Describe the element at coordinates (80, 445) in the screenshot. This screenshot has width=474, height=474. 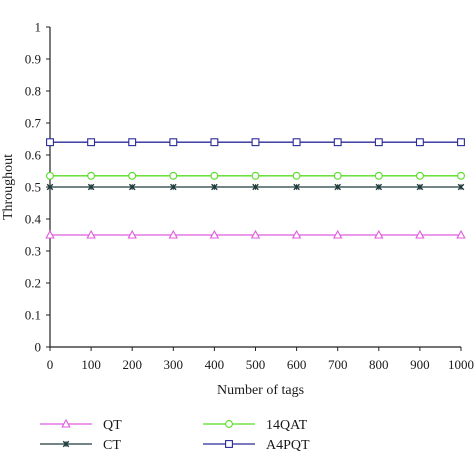
I see `legend-item: CT` at that location.